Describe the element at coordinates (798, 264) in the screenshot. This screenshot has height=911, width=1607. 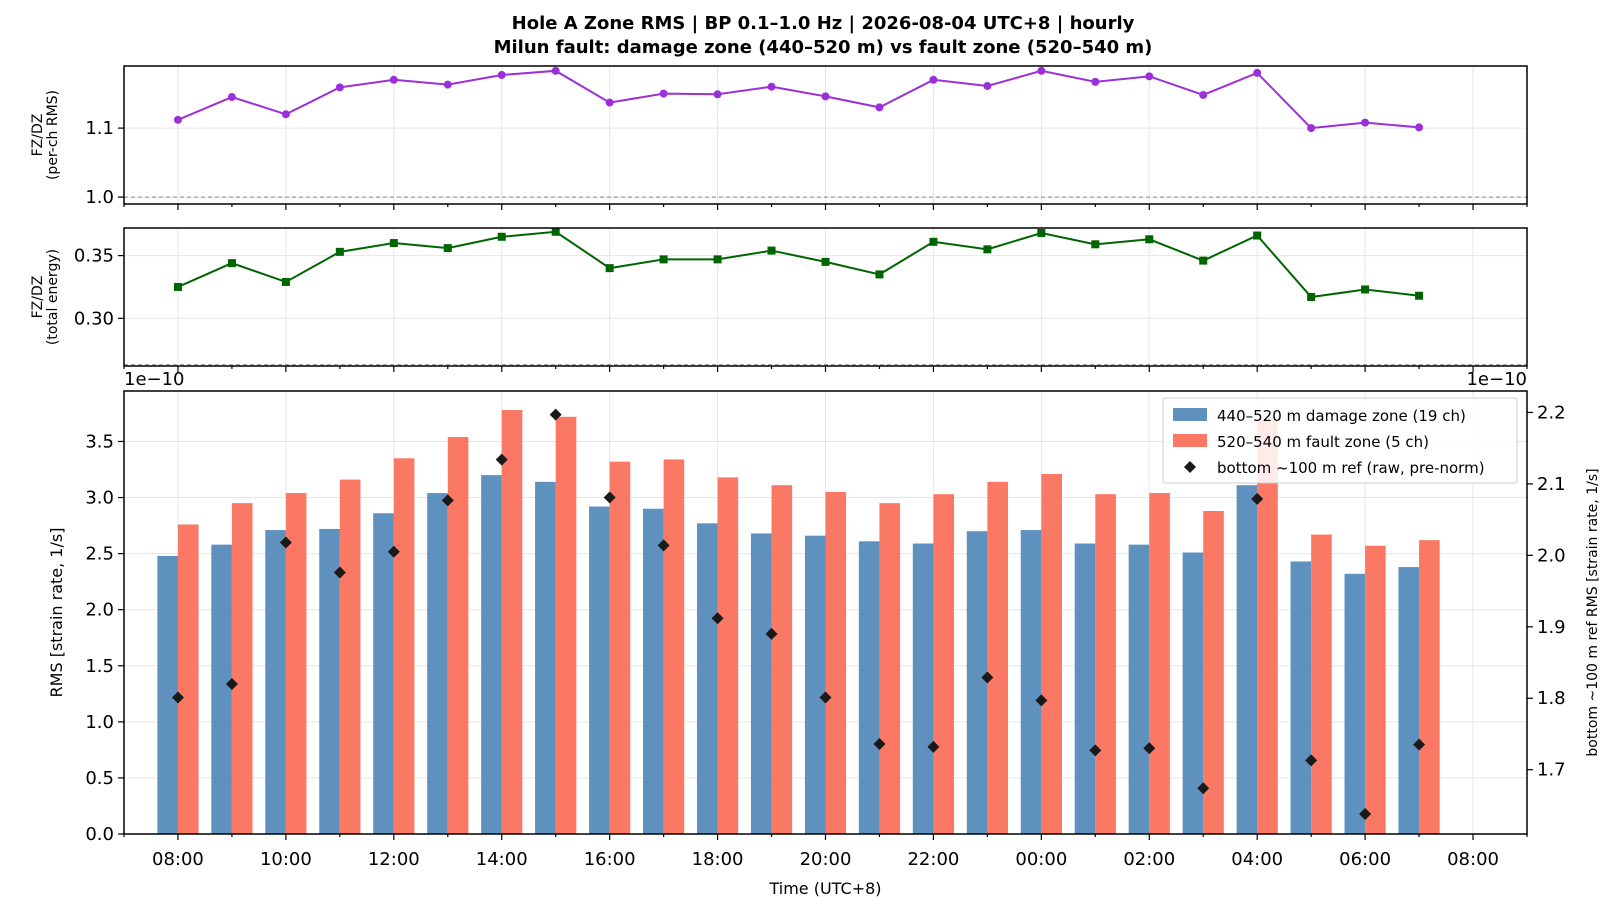
I see `ratio-energy-series-line` at that location.